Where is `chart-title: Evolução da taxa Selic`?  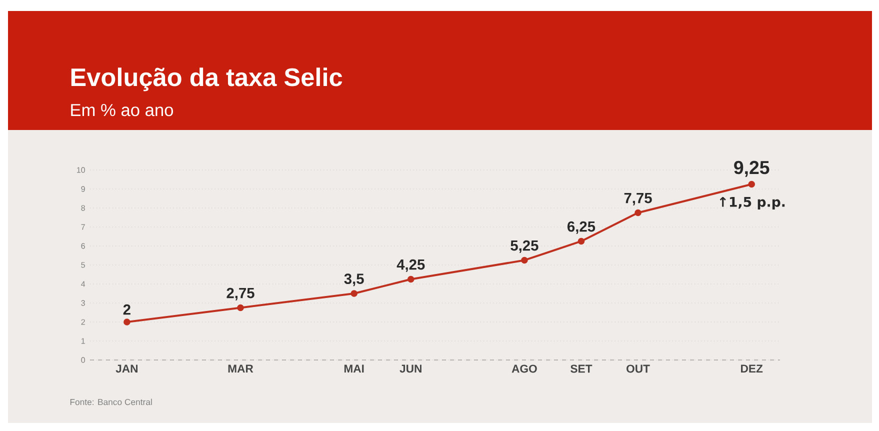
chart-title: Evolução da taxa Selic is located at coordinates (206, 80).